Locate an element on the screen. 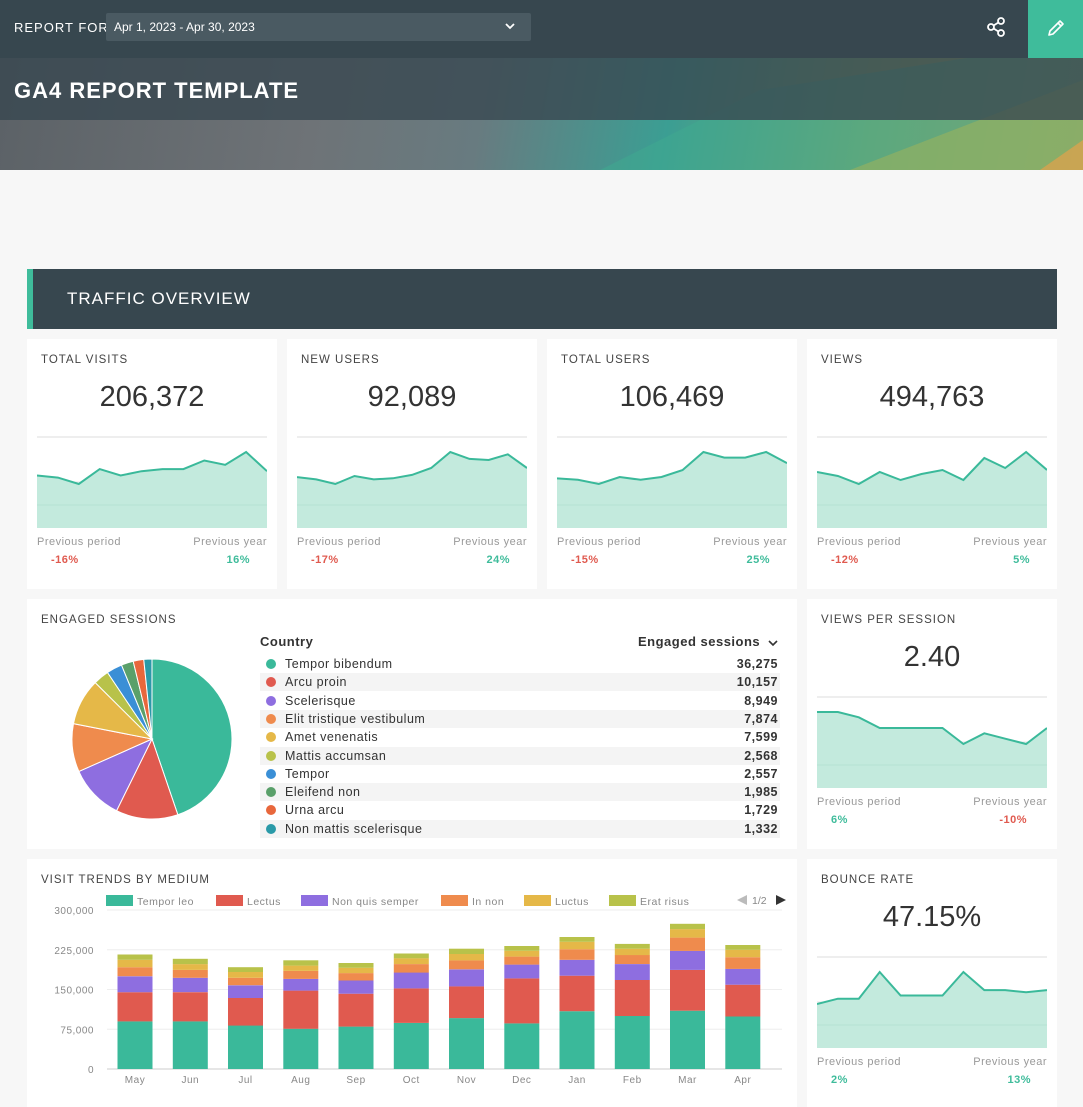  table-row: Urna arcu 1,729 is located at coordinates (520, 810).